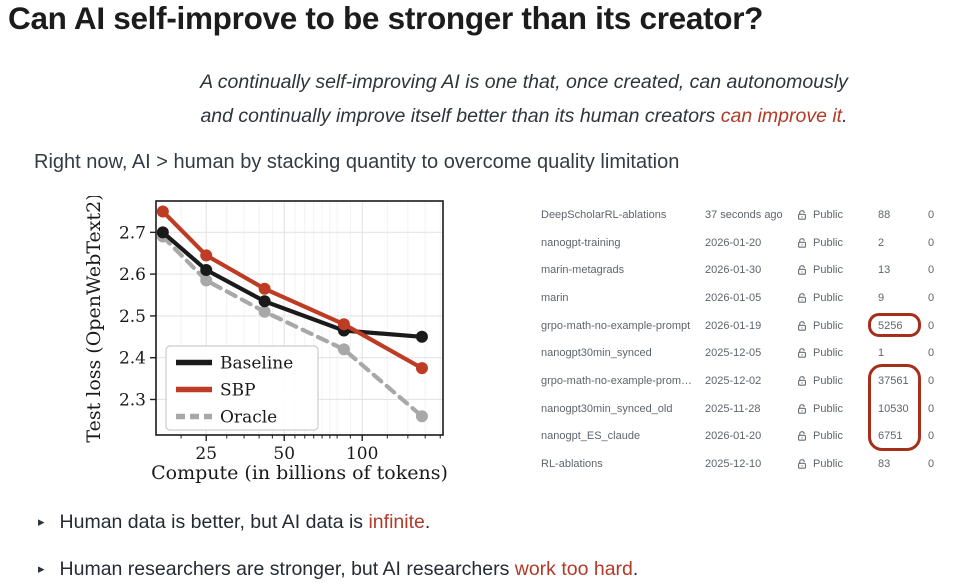  I want to click on legend-label-oracle: Oracle, so click(248, 418).